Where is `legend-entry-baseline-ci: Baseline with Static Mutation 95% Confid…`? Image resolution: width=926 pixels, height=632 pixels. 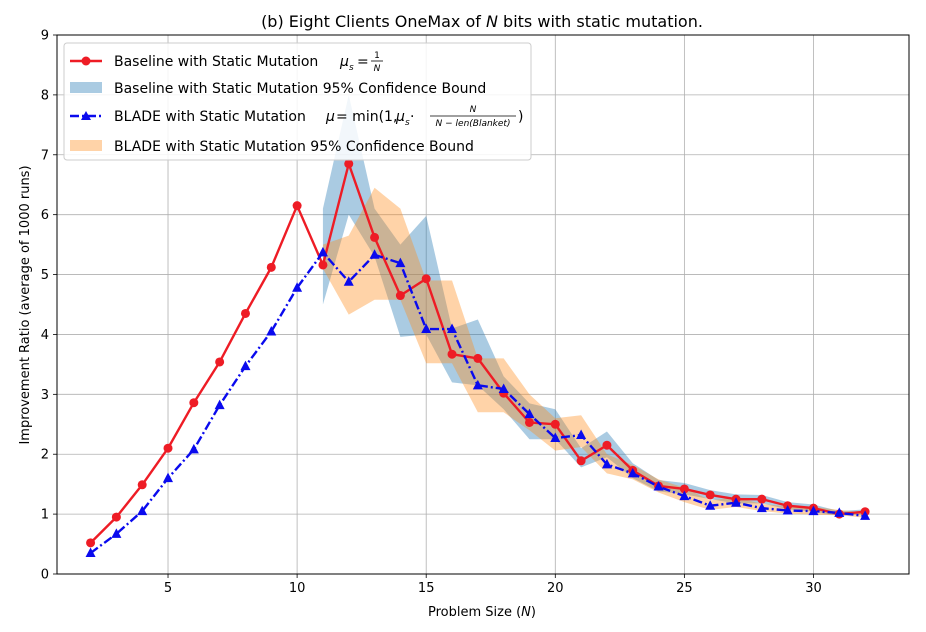 legend-entry-baseline-ci: Baseline with Static Mutation 95% Confid… is located at coordinates (278, 89).